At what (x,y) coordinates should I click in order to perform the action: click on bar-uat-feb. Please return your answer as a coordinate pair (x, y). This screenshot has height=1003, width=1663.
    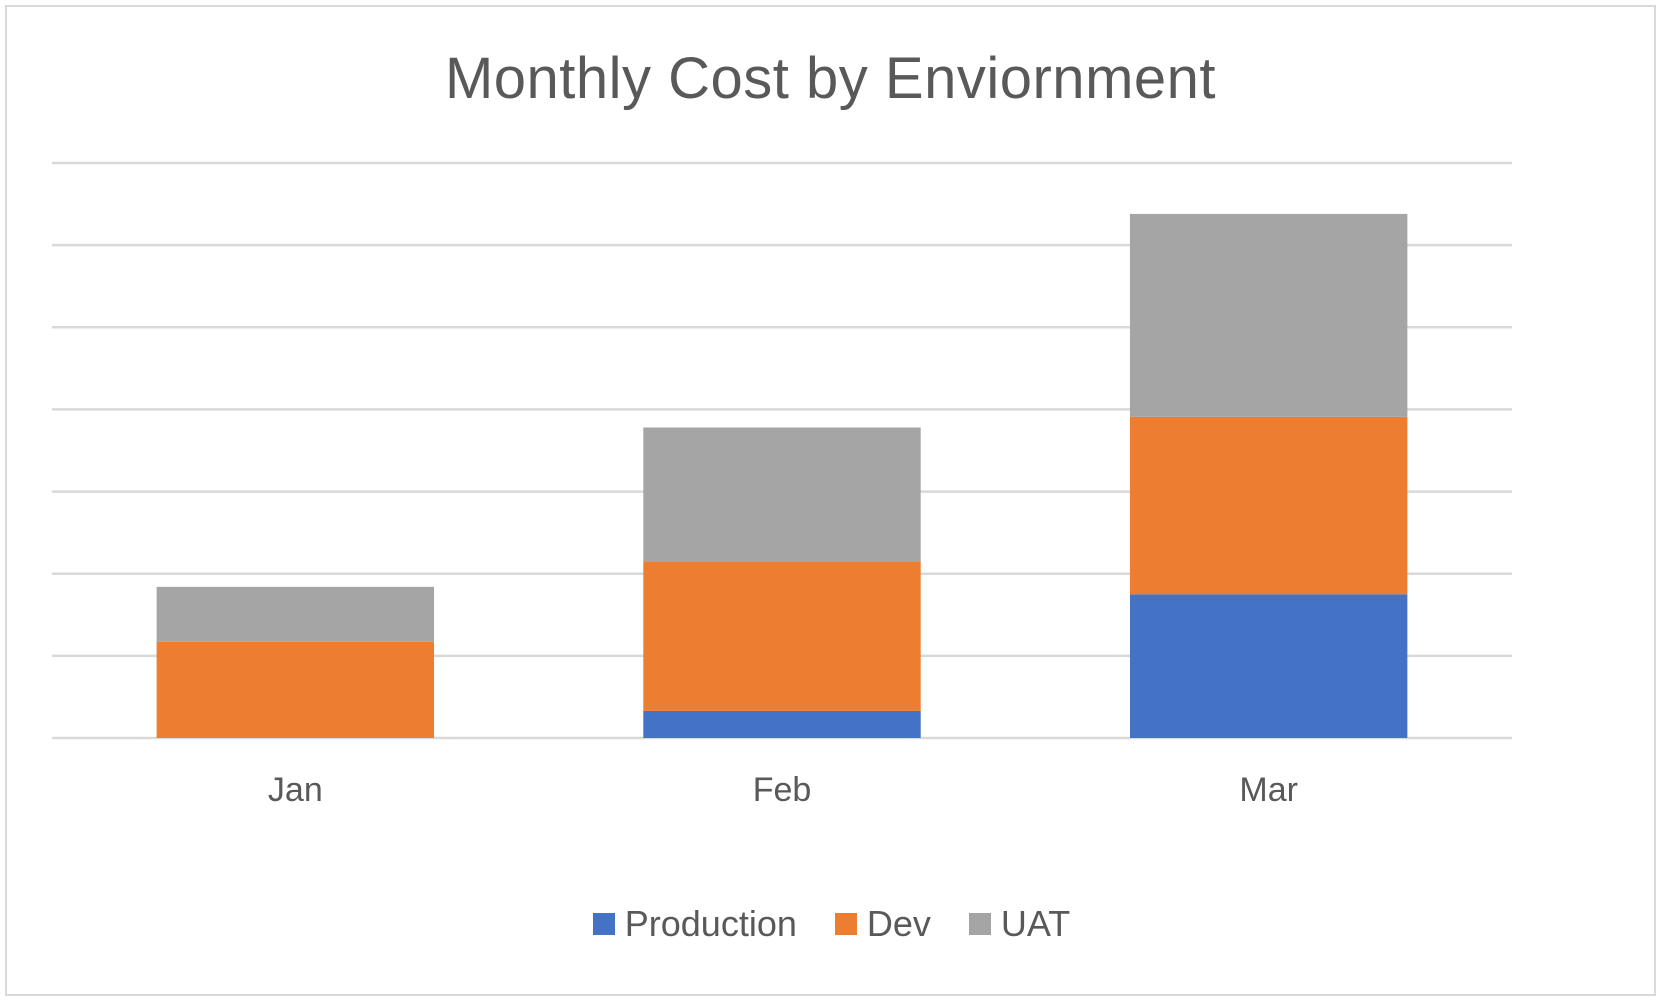
    Looking at the image, I should click on (782, 494).